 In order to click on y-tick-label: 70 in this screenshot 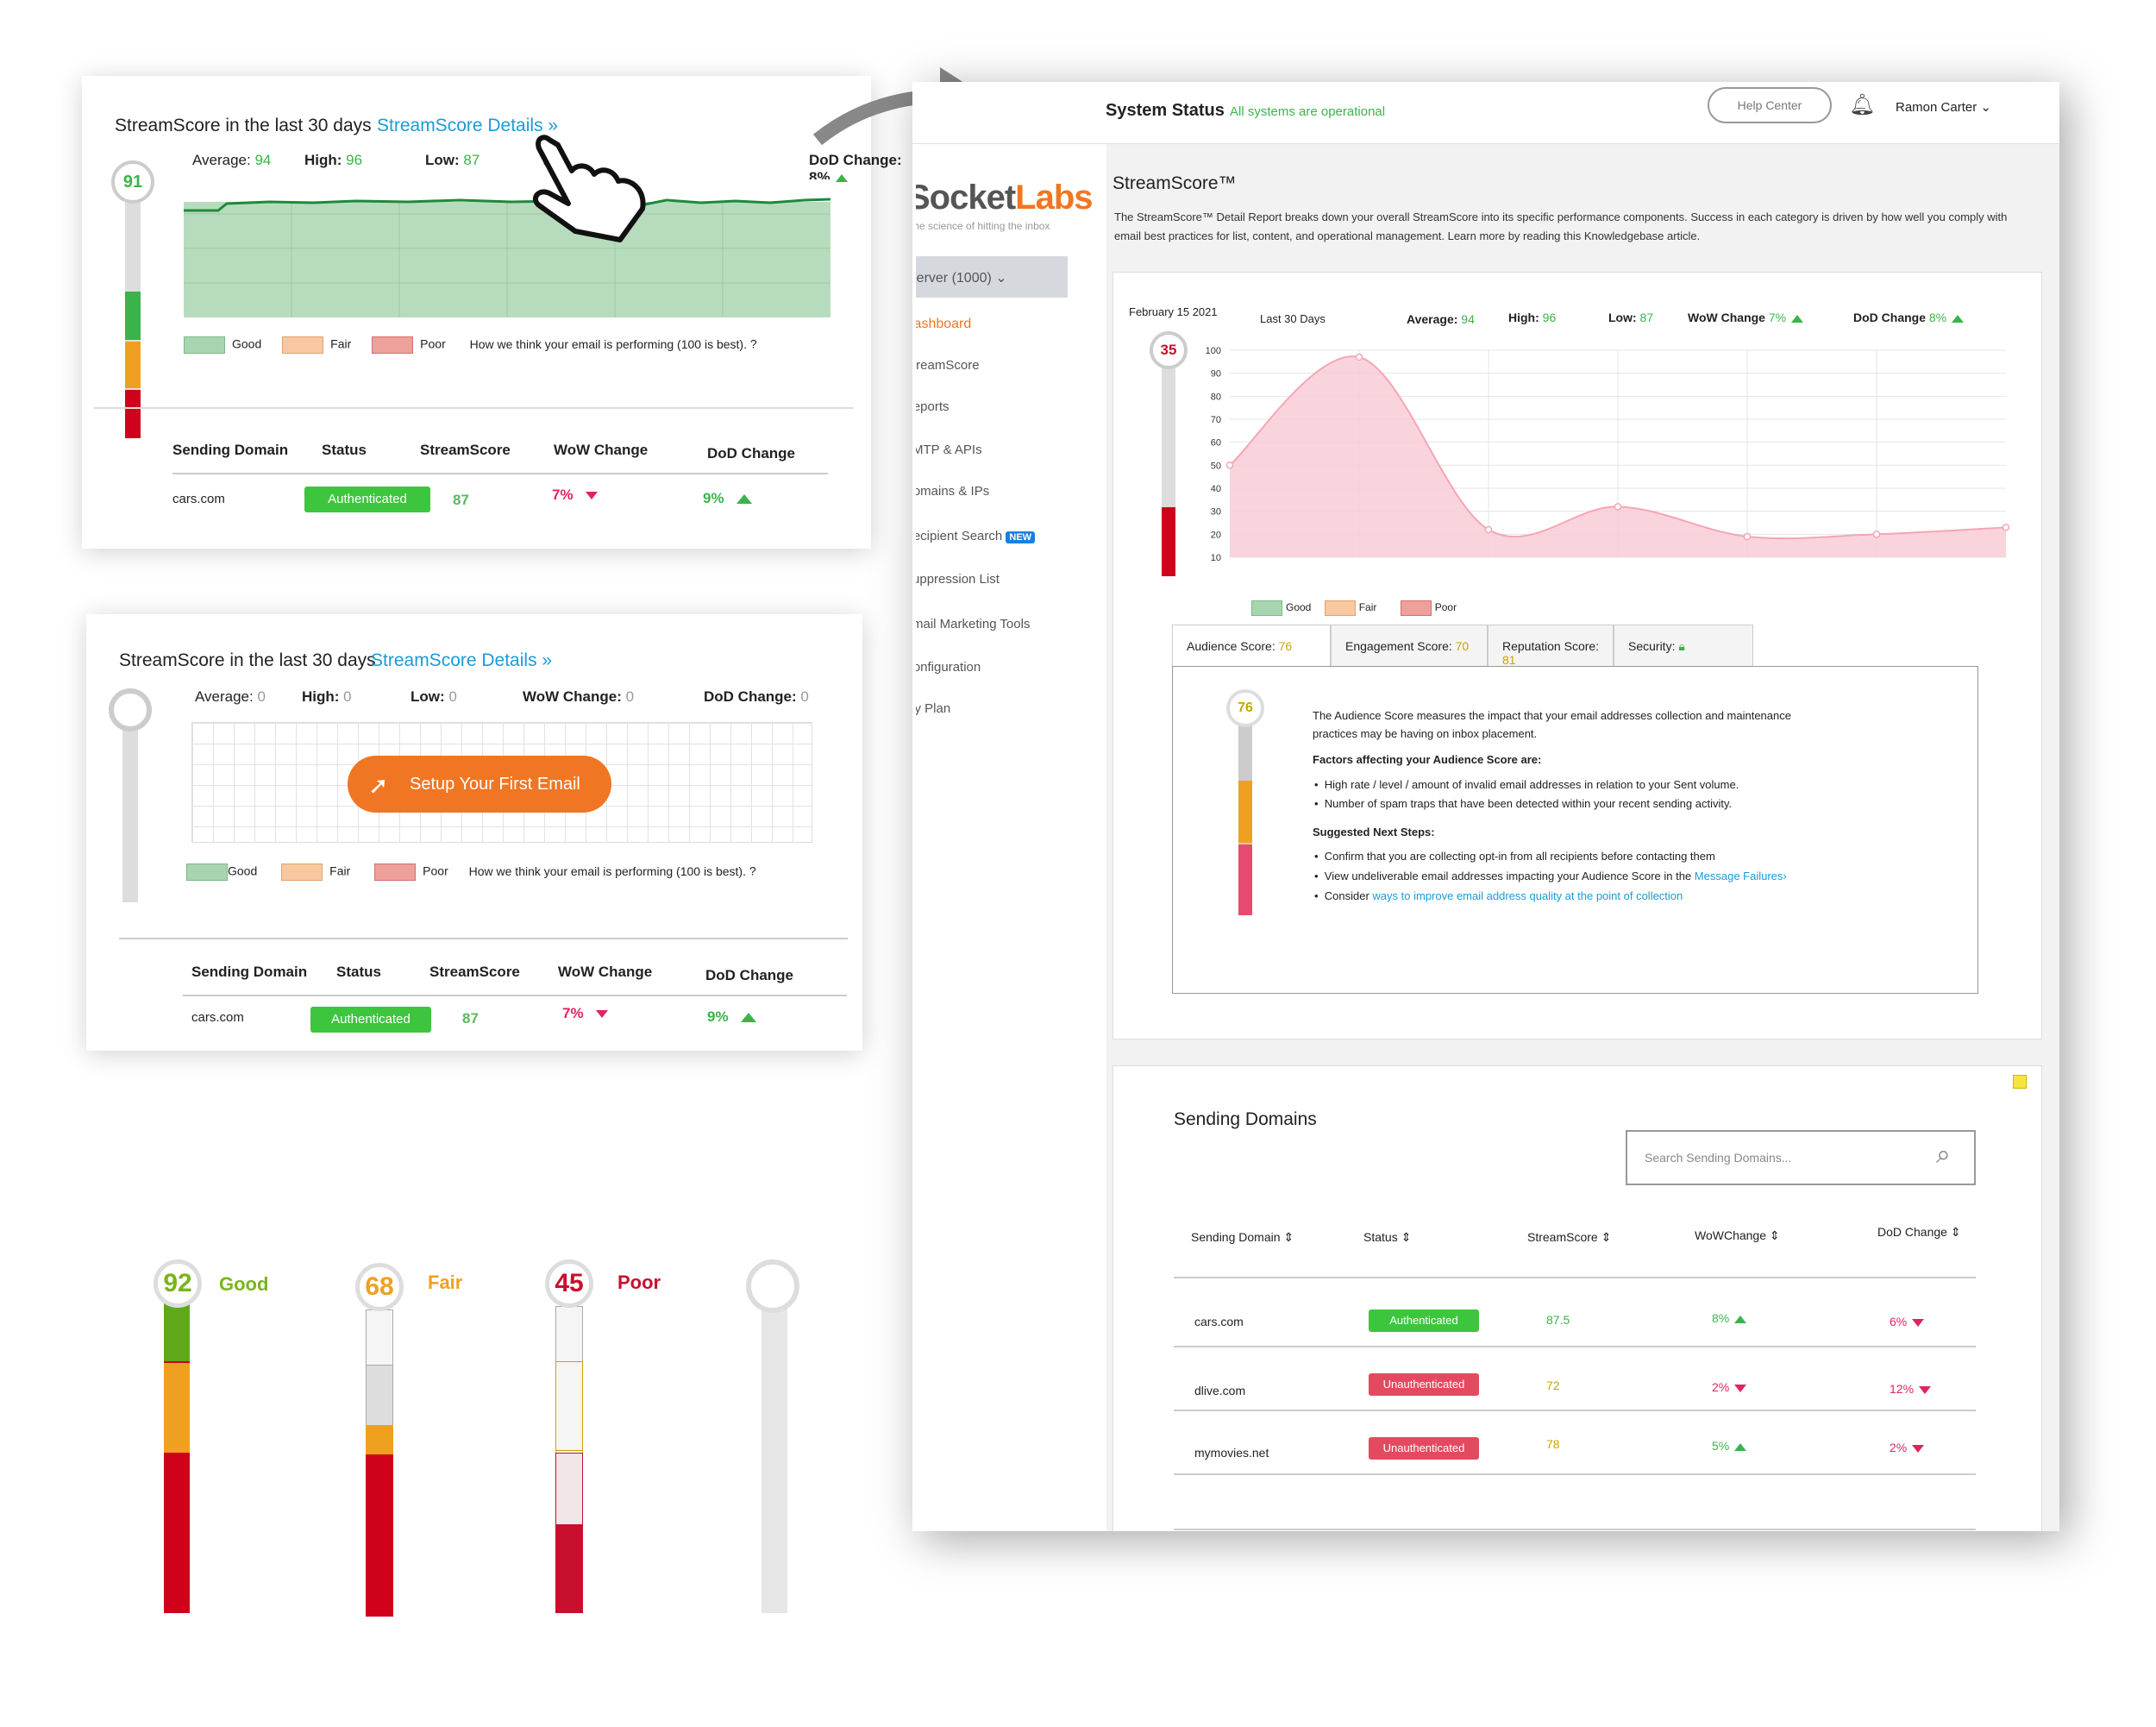, I will do `click(1216, 420)`.